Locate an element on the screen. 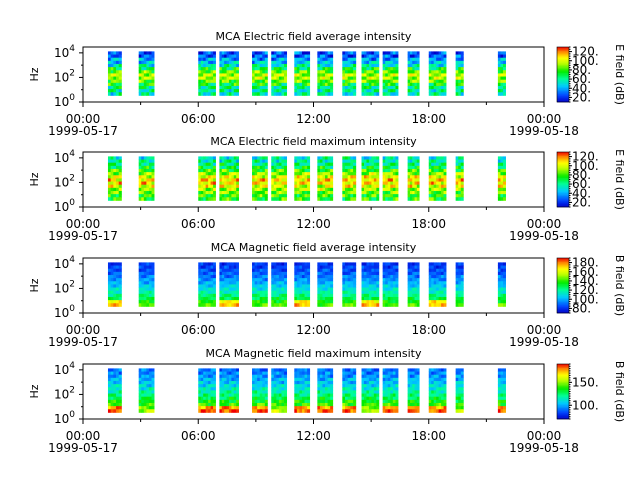 The width and height of the screenshot is (640, 480). data-segment is located at coordinates (390, 178).